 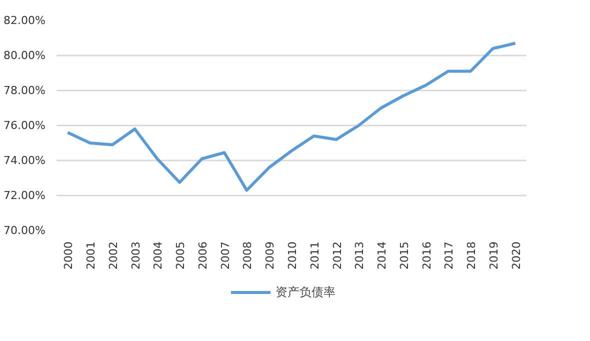 I want to click on x-tick-label: 2002, so click(x=113, y=255).